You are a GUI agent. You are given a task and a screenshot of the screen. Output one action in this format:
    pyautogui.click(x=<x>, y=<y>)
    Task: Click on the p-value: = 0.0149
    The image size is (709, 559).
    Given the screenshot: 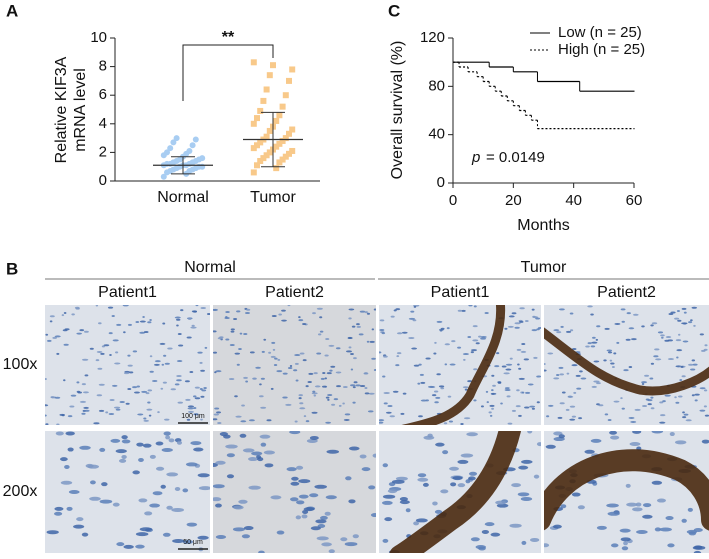 What is the action you would take?
    pyautogui.click(x=515, y=157)
    